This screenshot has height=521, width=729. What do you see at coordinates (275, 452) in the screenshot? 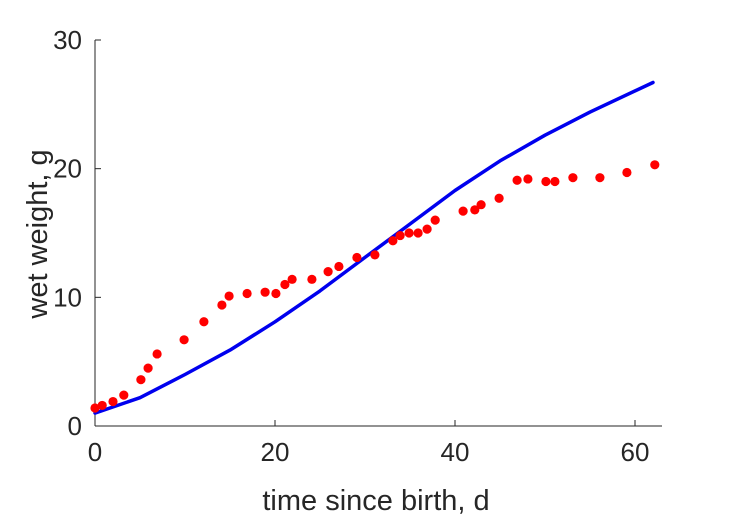
I see `x-tick-label: 20` at bounding box center [275, 452].